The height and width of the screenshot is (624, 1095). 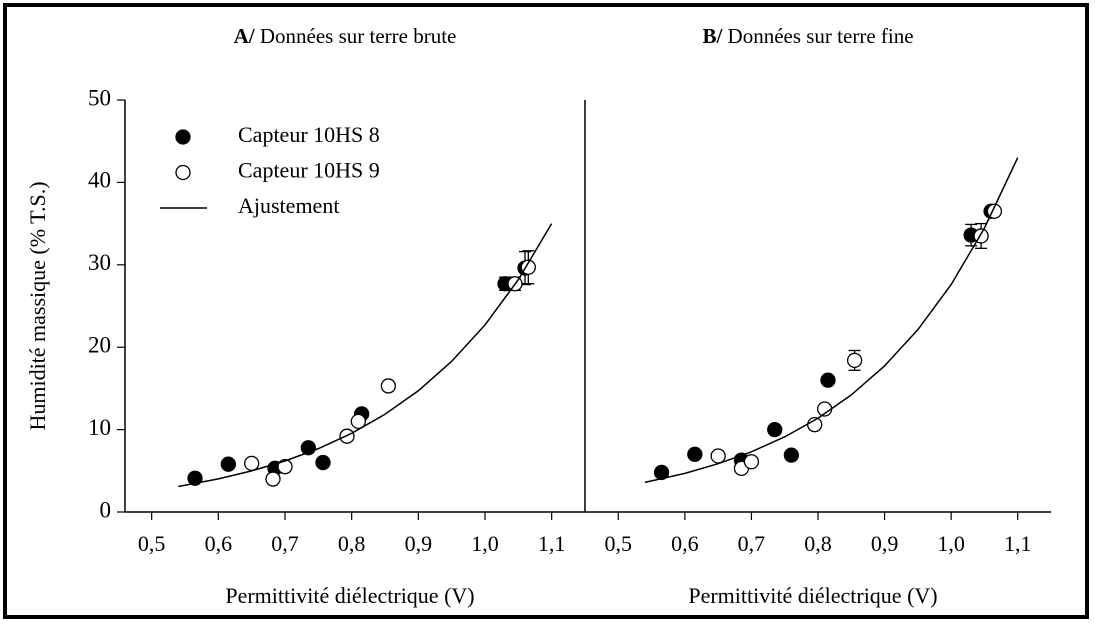 I want to click on panel-title: B/ Données sur terre fine, so click(x=807, y=36).